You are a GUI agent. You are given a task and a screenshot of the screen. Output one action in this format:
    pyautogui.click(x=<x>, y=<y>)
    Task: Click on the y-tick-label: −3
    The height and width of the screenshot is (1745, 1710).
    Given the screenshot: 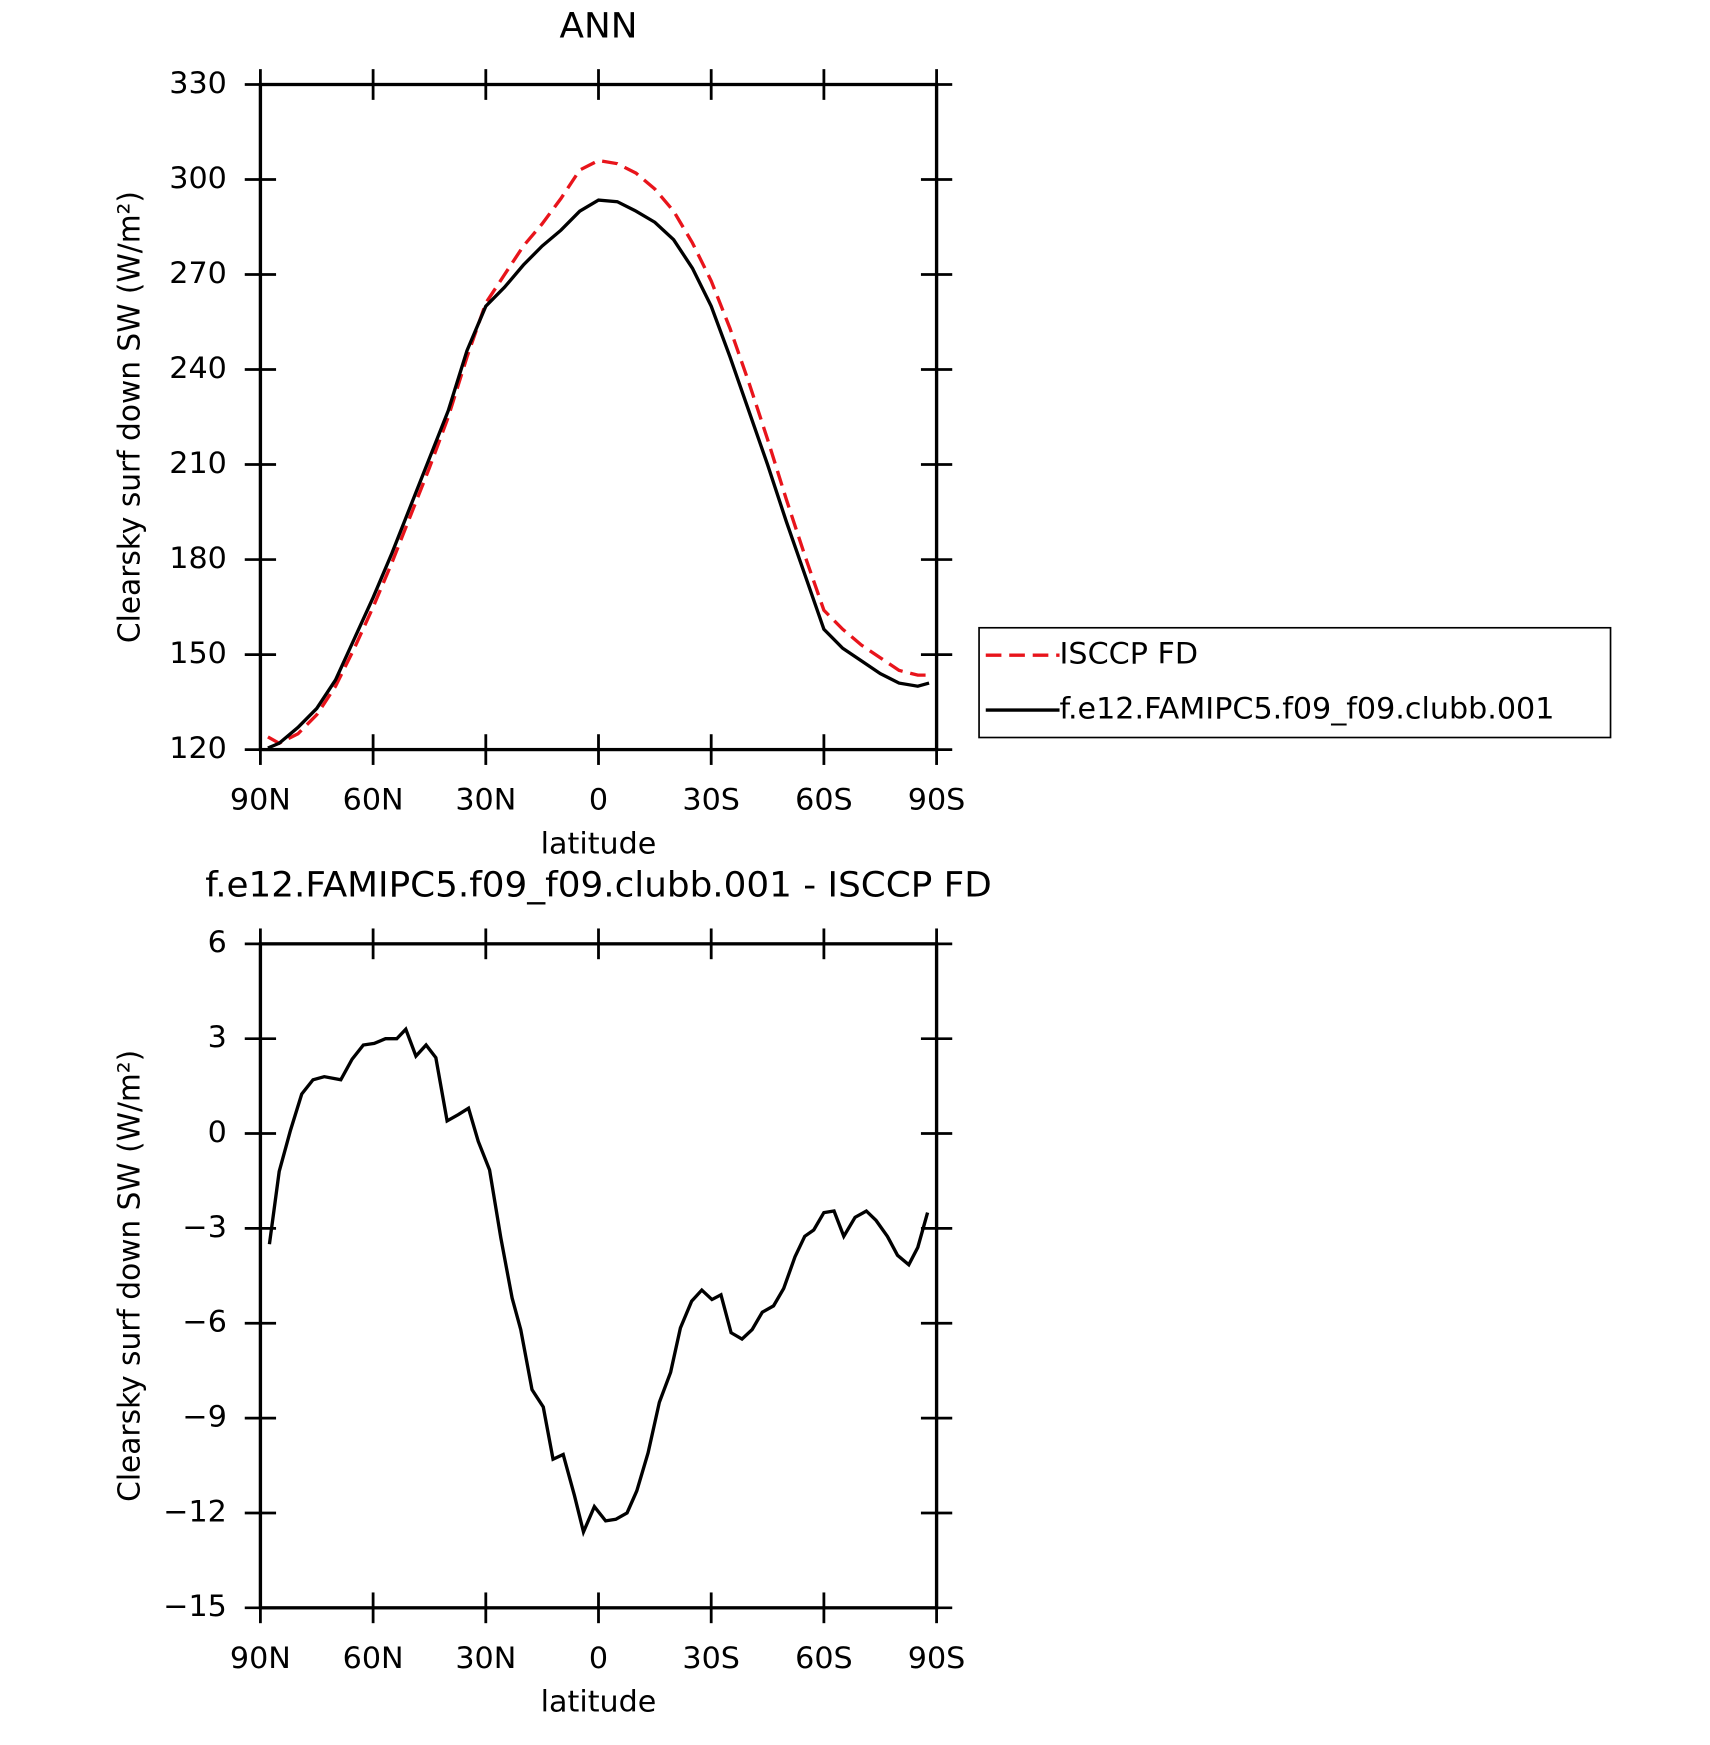 What is the action you would take?
    pyautogui.click(x=204, y=1227)
    